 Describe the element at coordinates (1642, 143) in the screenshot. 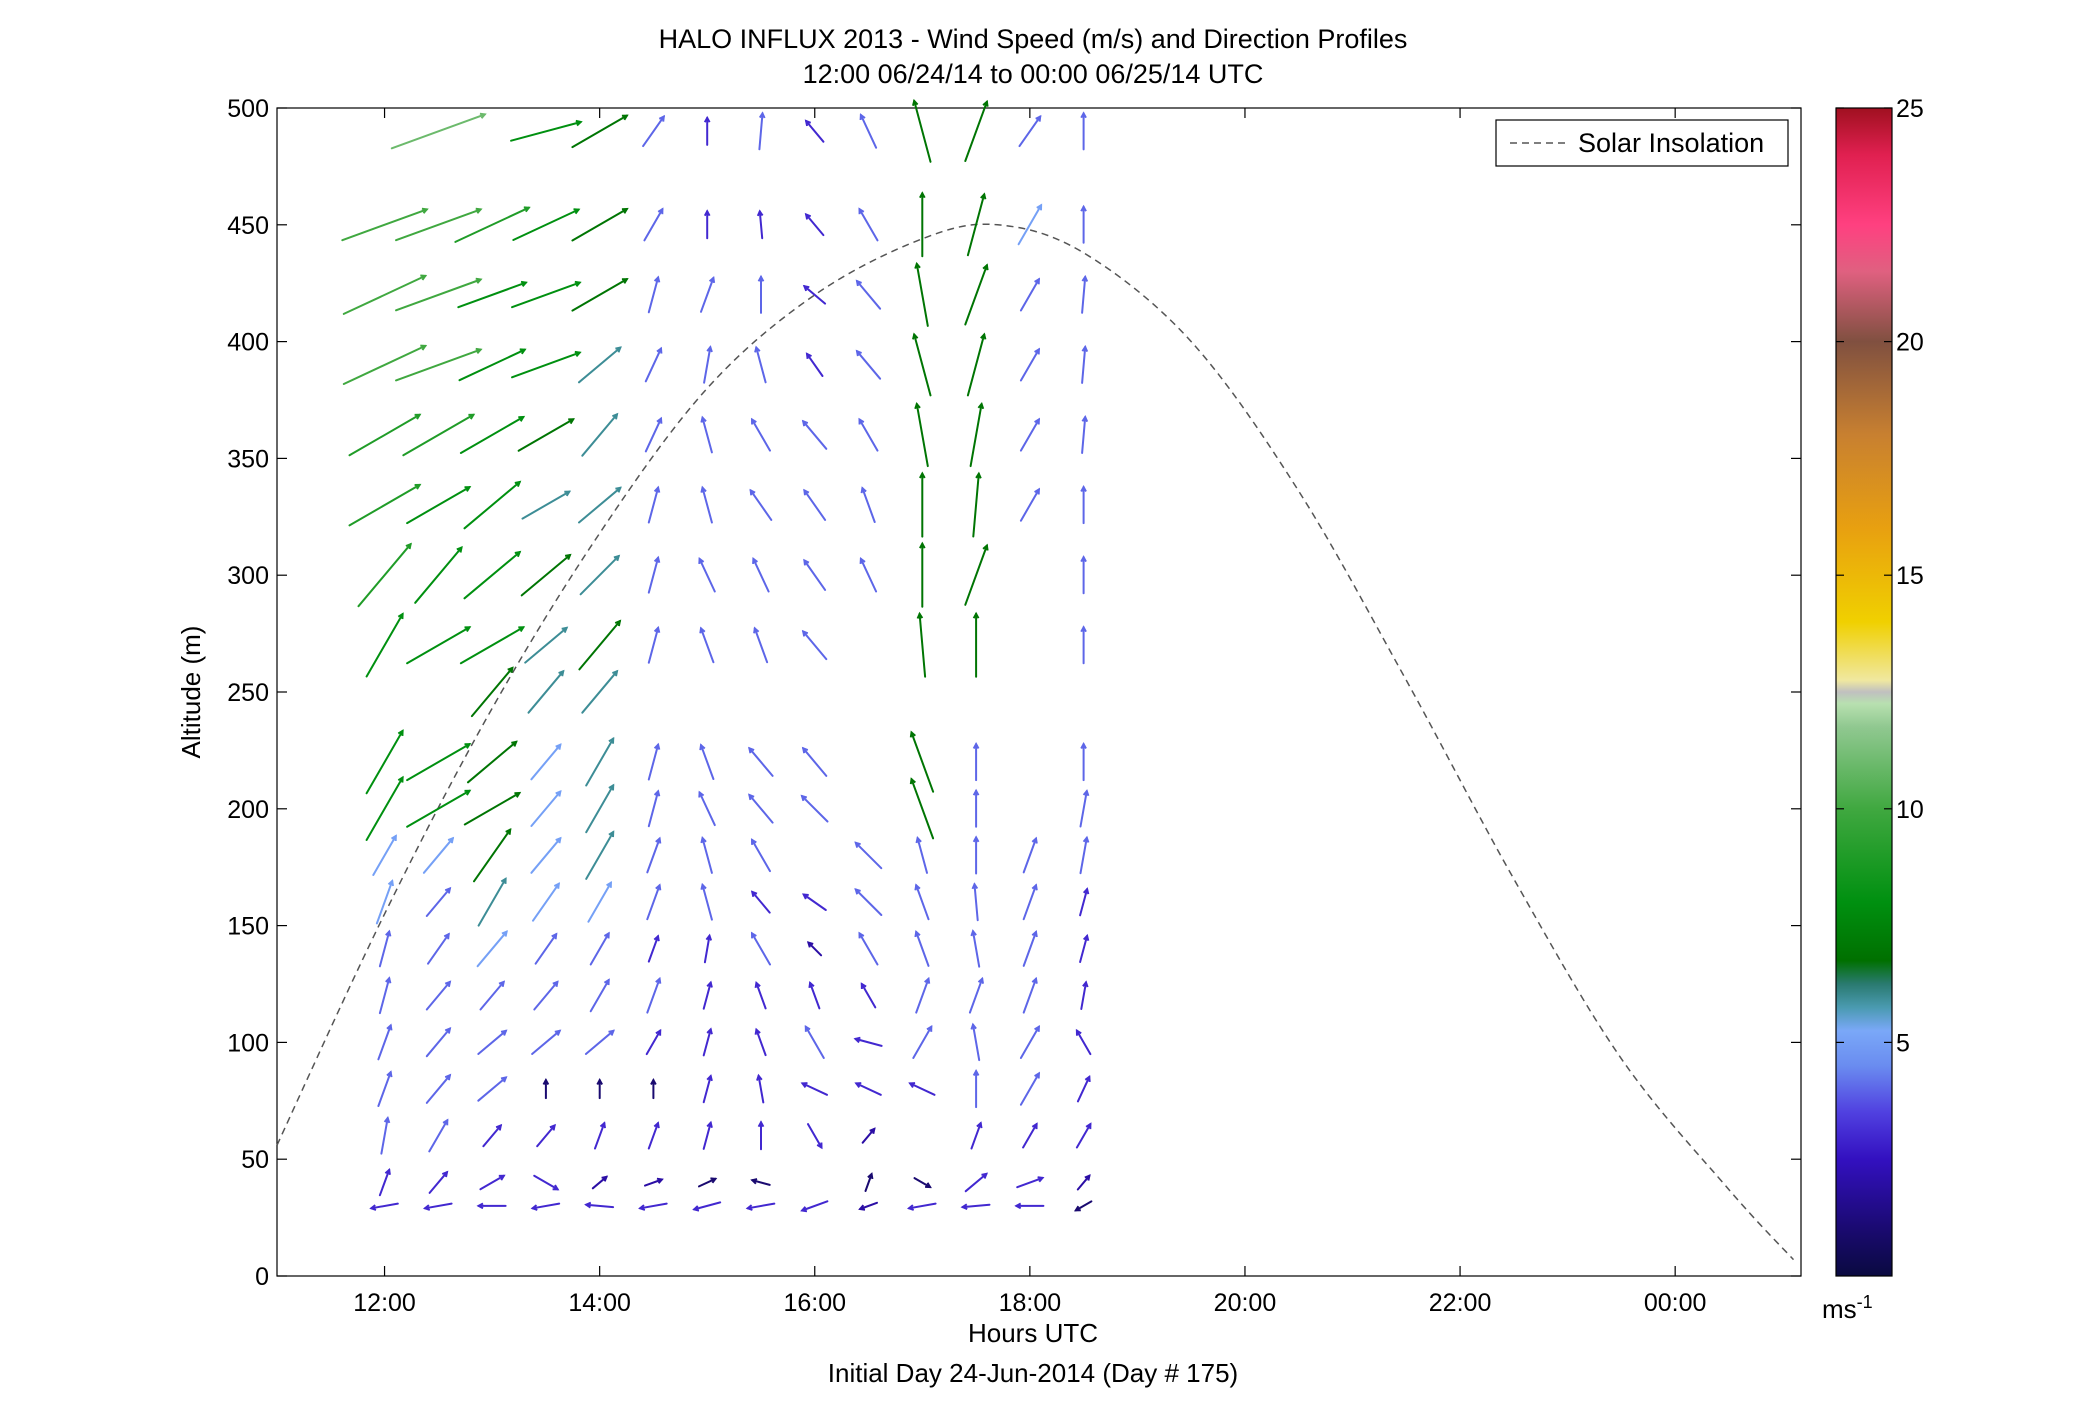

I see `legend: Solar Insolation` at that location.